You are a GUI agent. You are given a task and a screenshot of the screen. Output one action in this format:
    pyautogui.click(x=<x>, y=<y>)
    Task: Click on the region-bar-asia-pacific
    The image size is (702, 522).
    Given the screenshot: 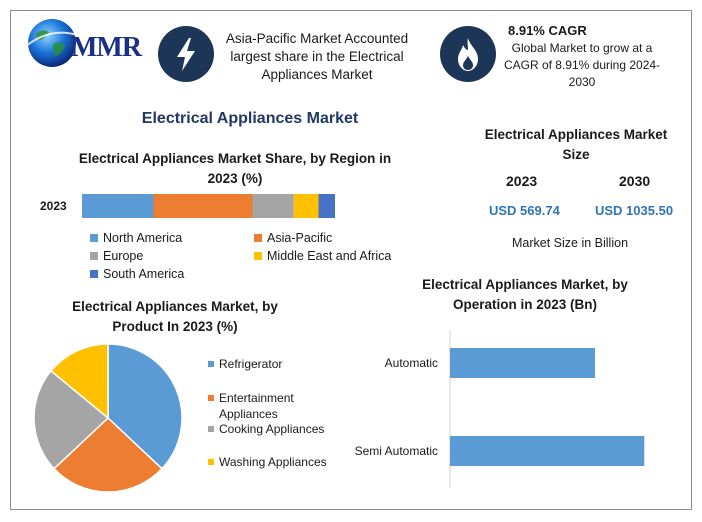 What is the action you would take?
    pyautogui.click(x=203, y=206)
    